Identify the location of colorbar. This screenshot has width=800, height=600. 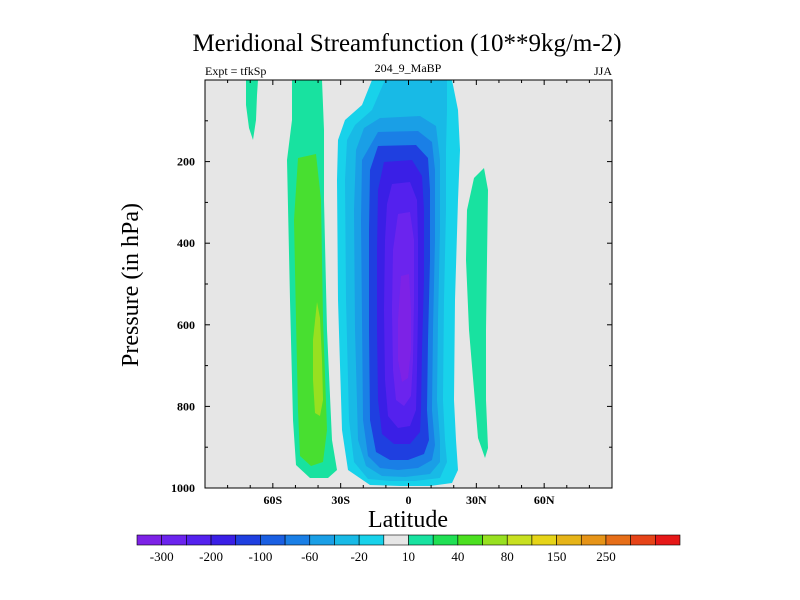
(408, 540).